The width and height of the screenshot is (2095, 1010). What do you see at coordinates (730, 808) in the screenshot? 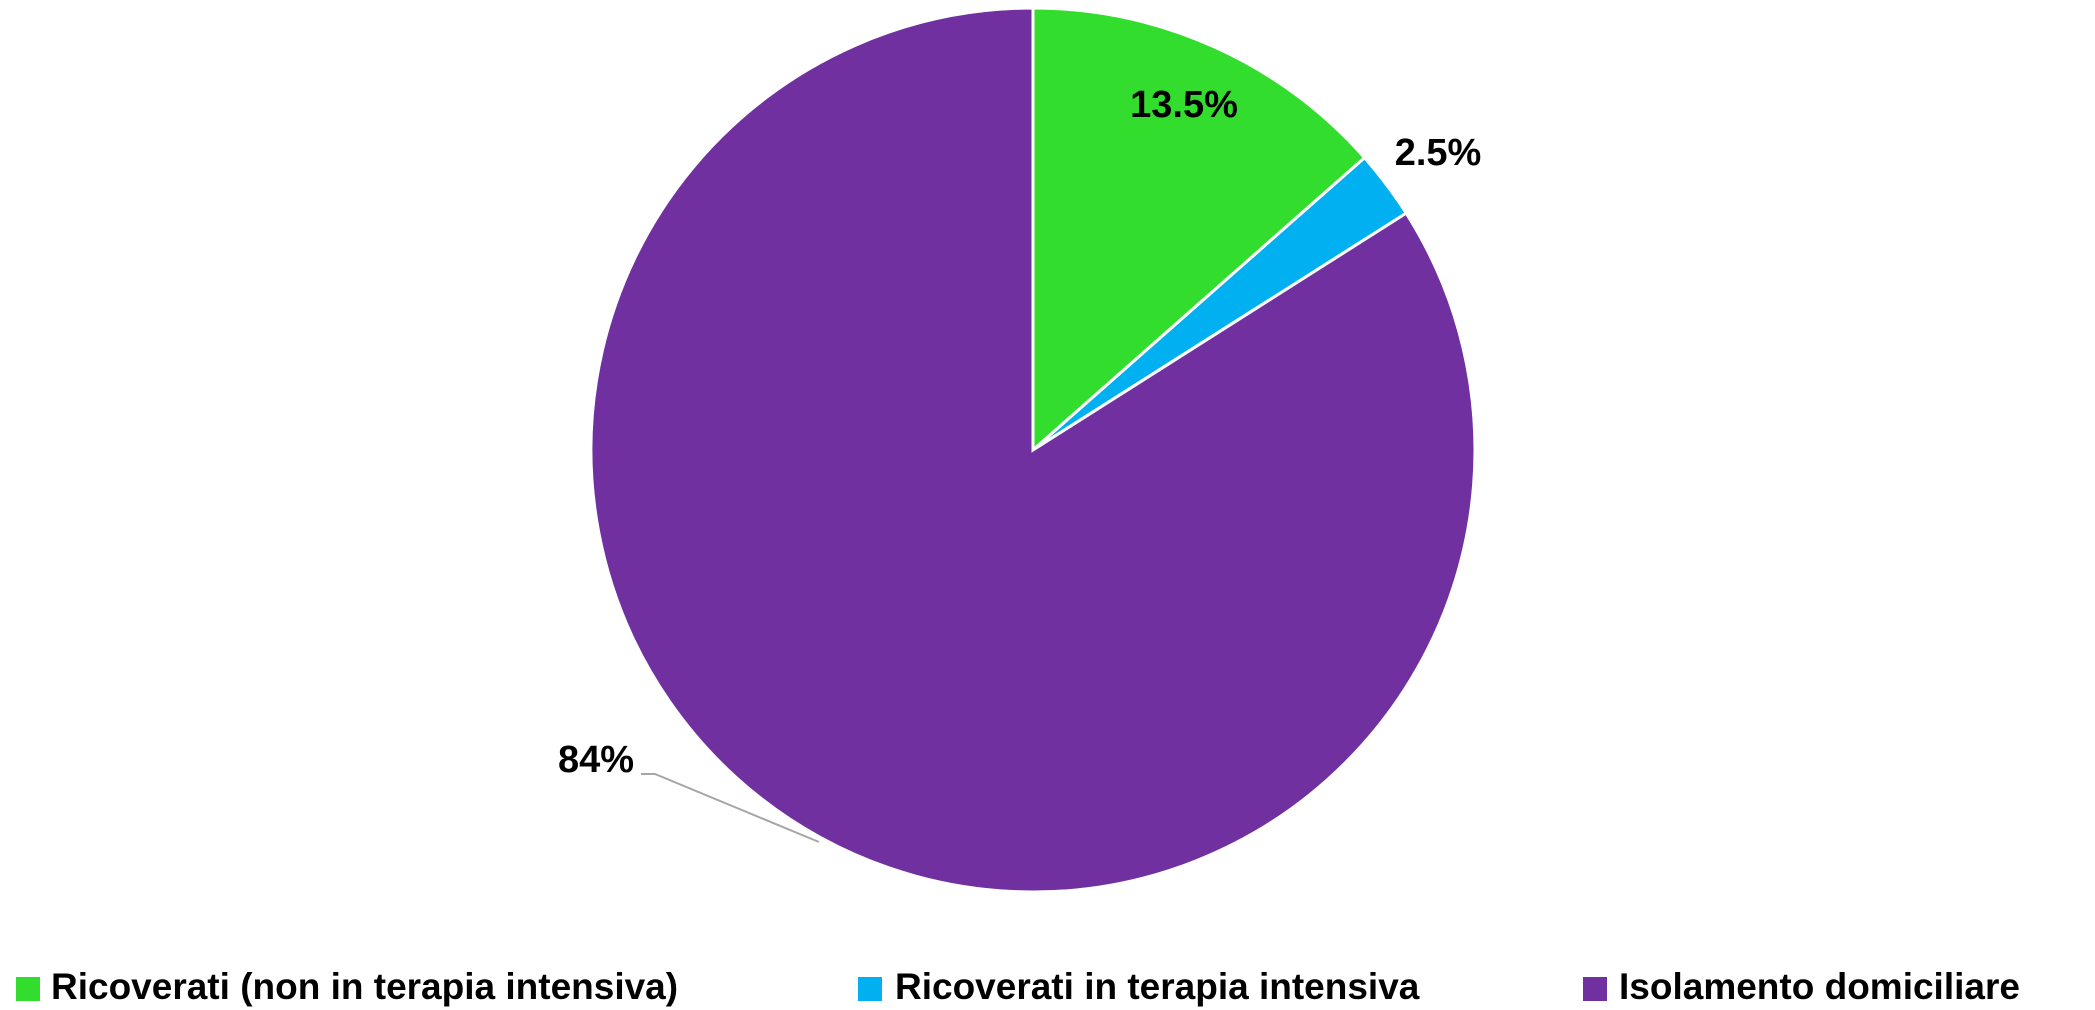
I see `leader-line` at bounding box center [730, 808].